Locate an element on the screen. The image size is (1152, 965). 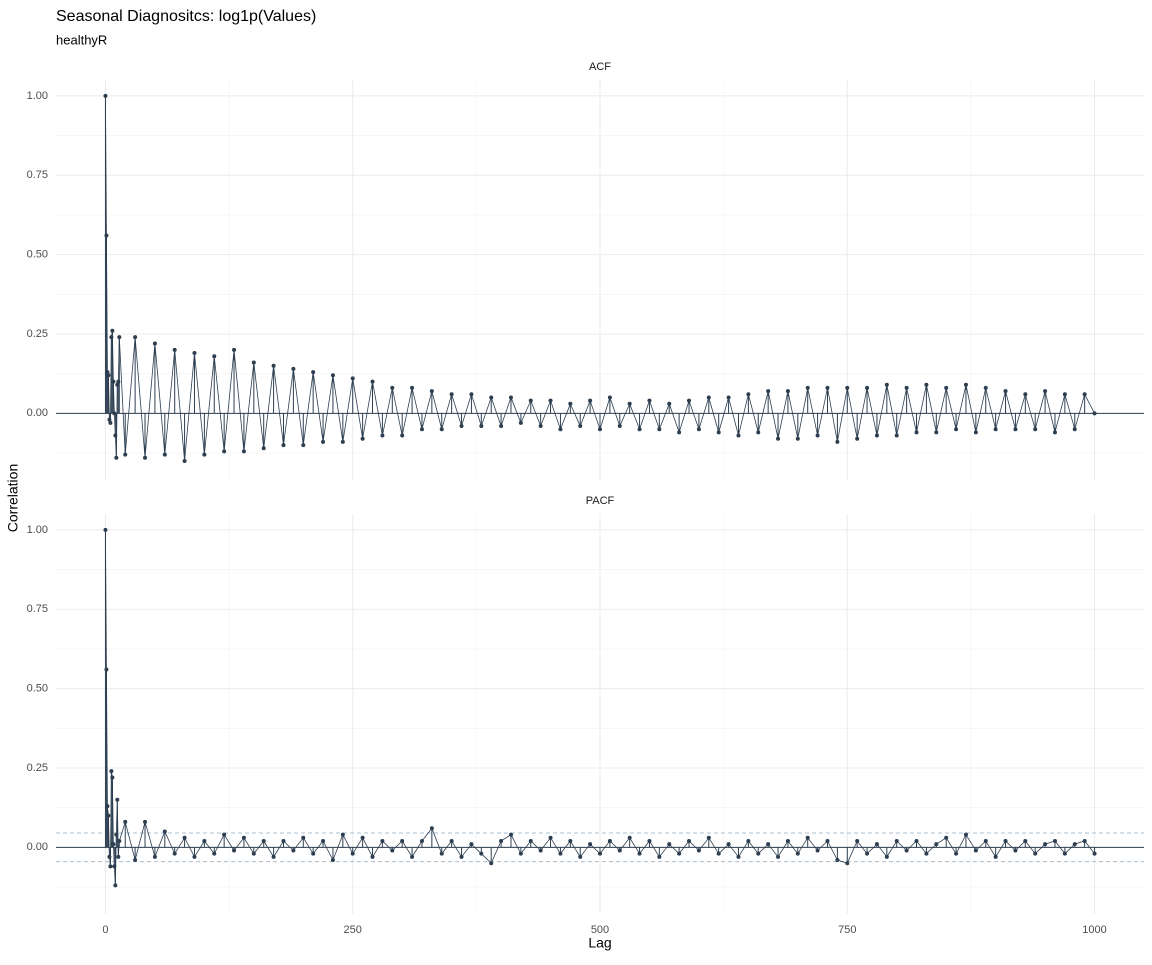
y-tick-label: 0.50 is located at coordinates (37, 689).